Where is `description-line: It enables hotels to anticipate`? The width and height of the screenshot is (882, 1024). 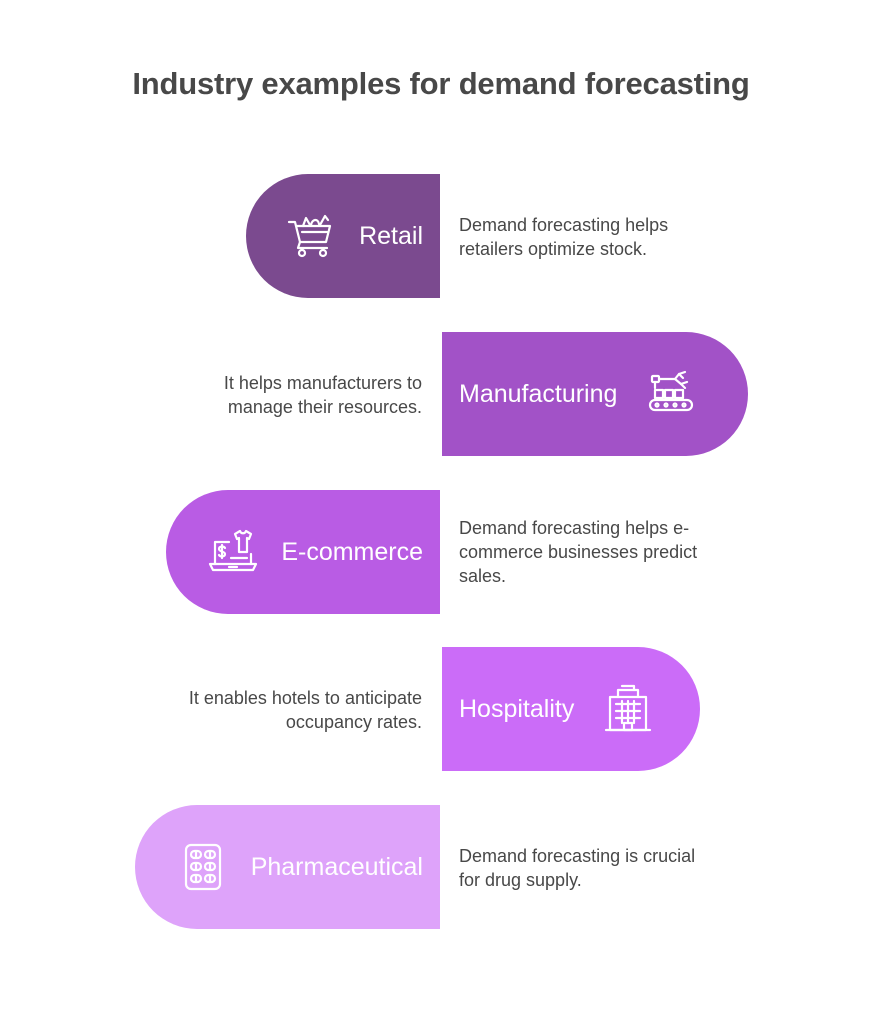
description-line: It enables hotels to anticipate is located at coordinates (305, 698).